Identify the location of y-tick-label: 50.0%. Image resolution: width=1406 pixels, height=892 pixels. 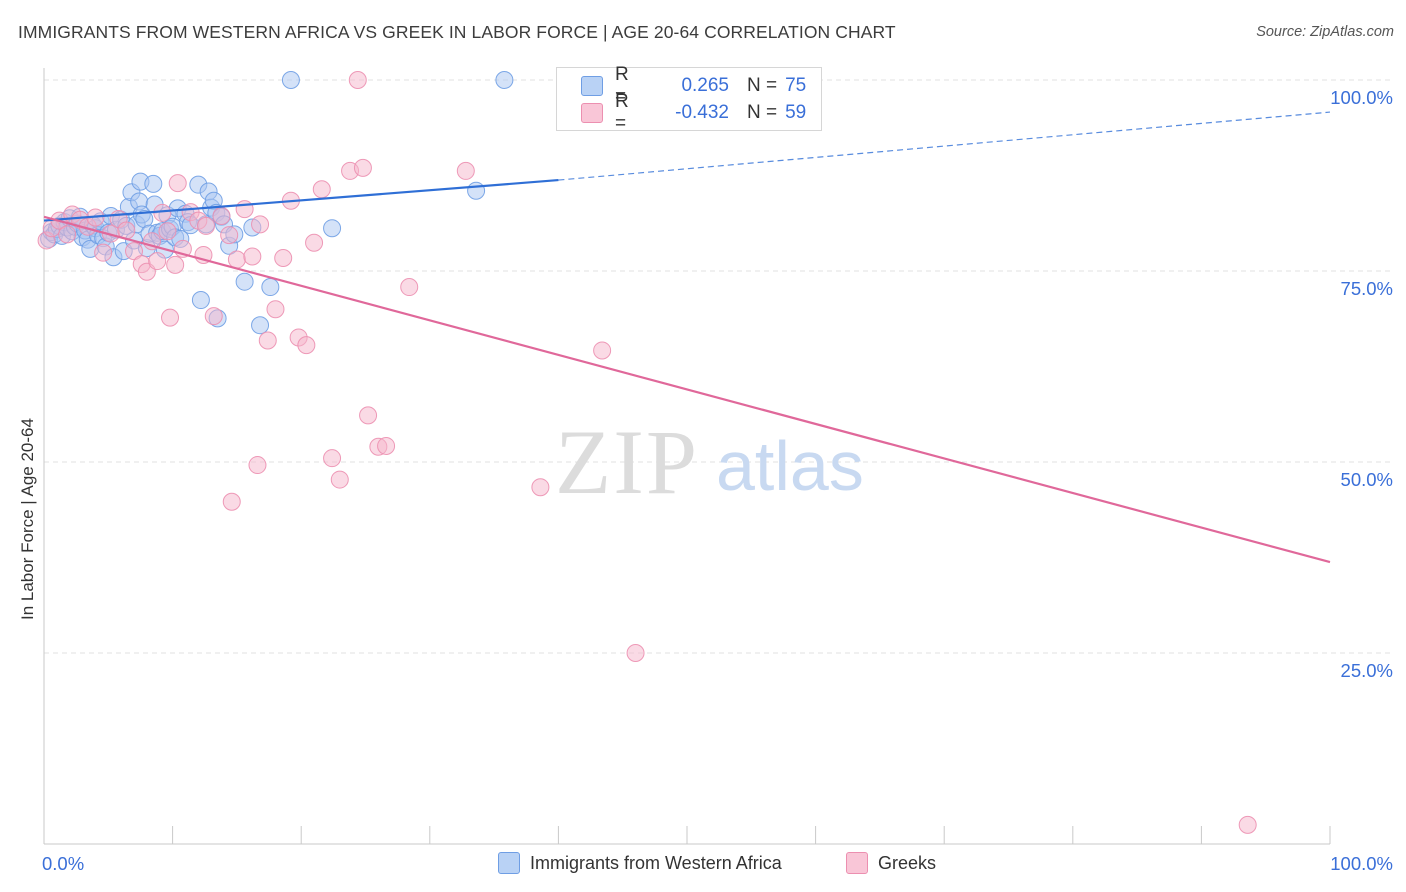
(1367, 479).